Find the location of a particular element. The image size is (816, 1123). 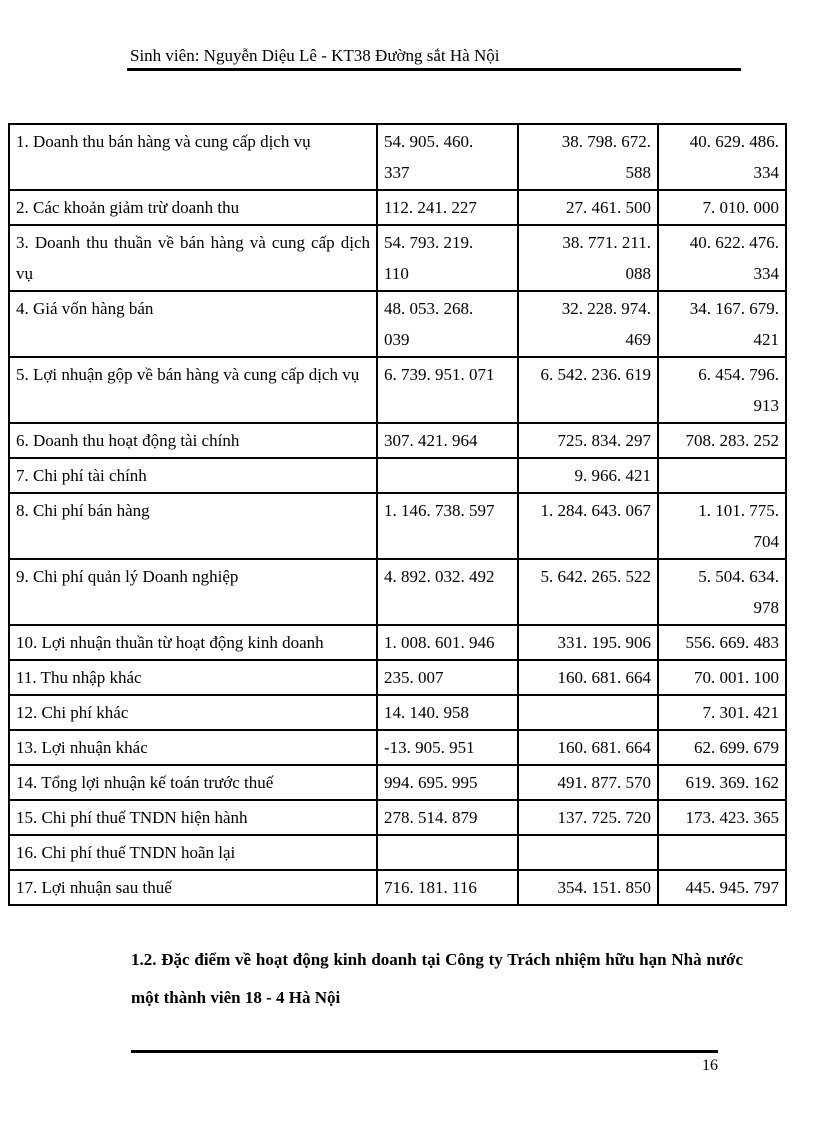

value-cell-col1: 4. 892. 032. 492 is located at coordinates (447, 592).